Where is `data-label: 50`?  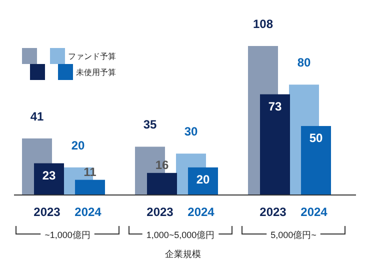 data-label: 50 is located at coordinates (316, 138).